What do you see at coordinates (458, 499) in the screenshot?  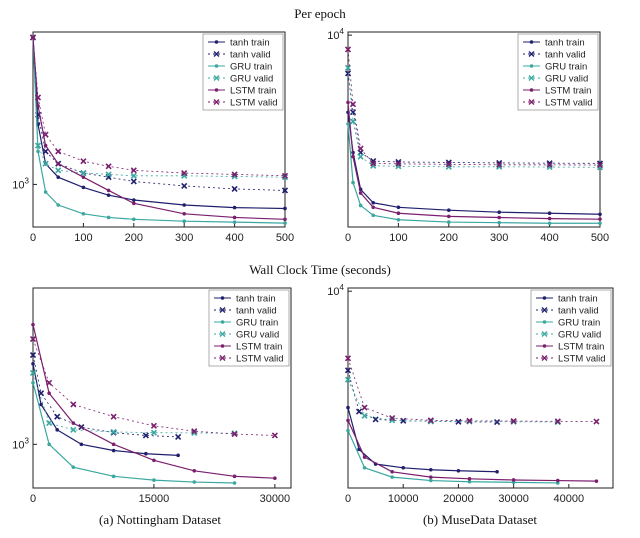 I see `x-tick-label: 20000` at bounding box center [458, 499].